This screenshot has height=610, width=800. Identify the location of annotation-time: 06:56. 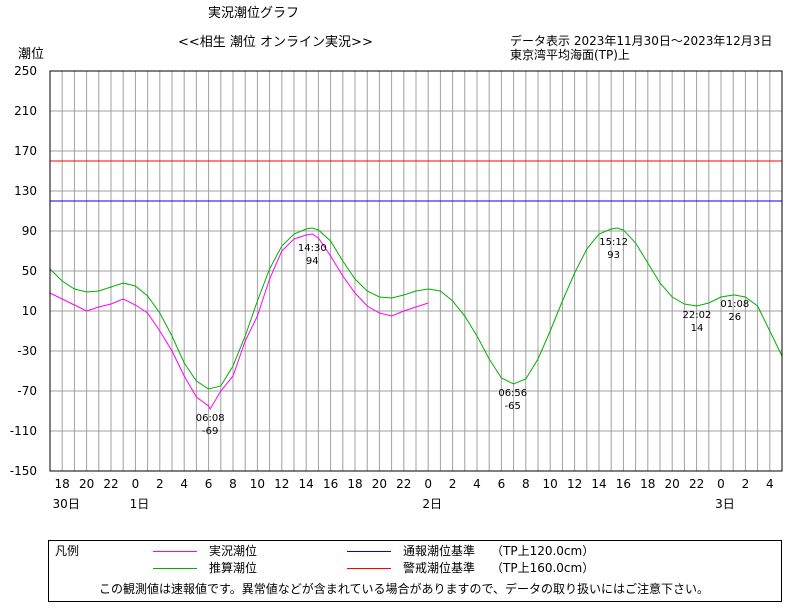
(512, 393).